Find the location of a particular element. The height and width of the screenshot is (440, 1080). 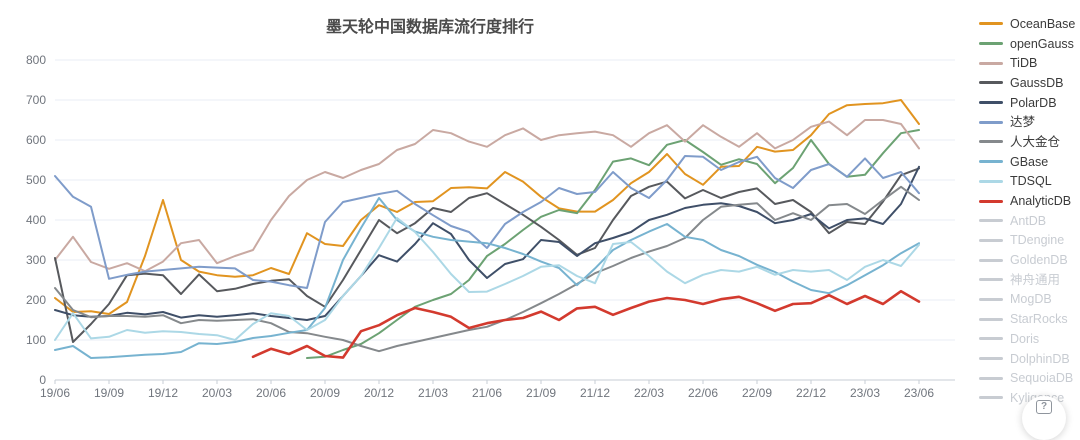

x-axis-label-22/12: 22/12 is located at coordinates (811, 393).